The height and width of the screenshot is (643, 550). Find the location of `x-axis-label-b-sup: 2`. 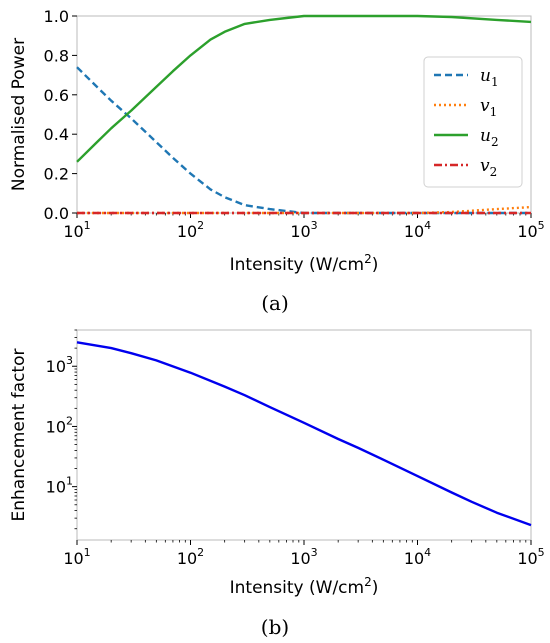

x-axis-label-b-sup: 2 is located at coordinates (368, 582).